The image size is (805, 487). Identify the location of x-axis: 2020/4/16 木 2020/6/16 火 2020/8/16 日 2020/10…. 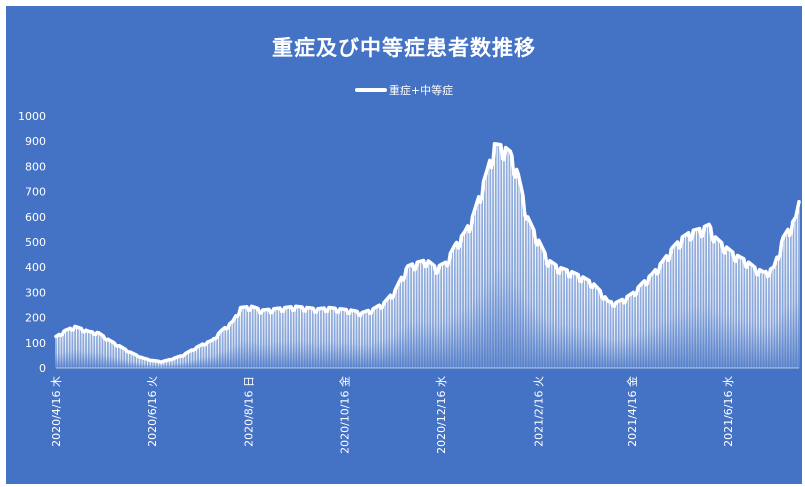
(392, 415).